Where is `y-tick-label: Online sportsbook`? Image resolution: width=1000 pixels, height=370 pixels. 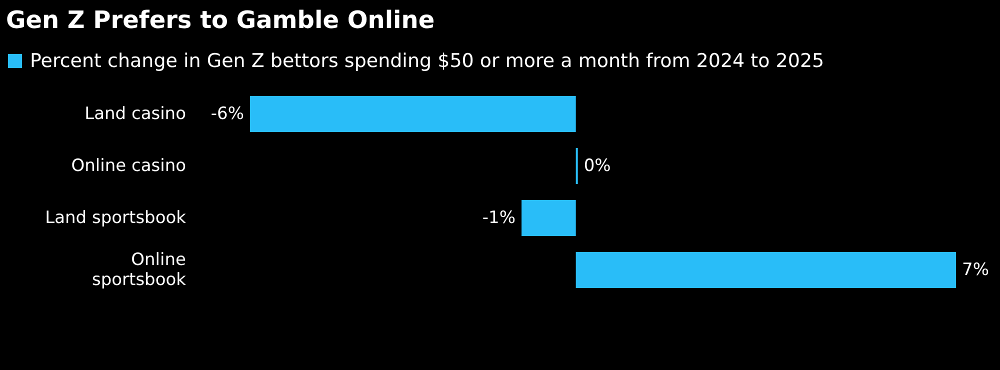
y-tick-label: Online sportsbook is located at coordinates (139, 270).